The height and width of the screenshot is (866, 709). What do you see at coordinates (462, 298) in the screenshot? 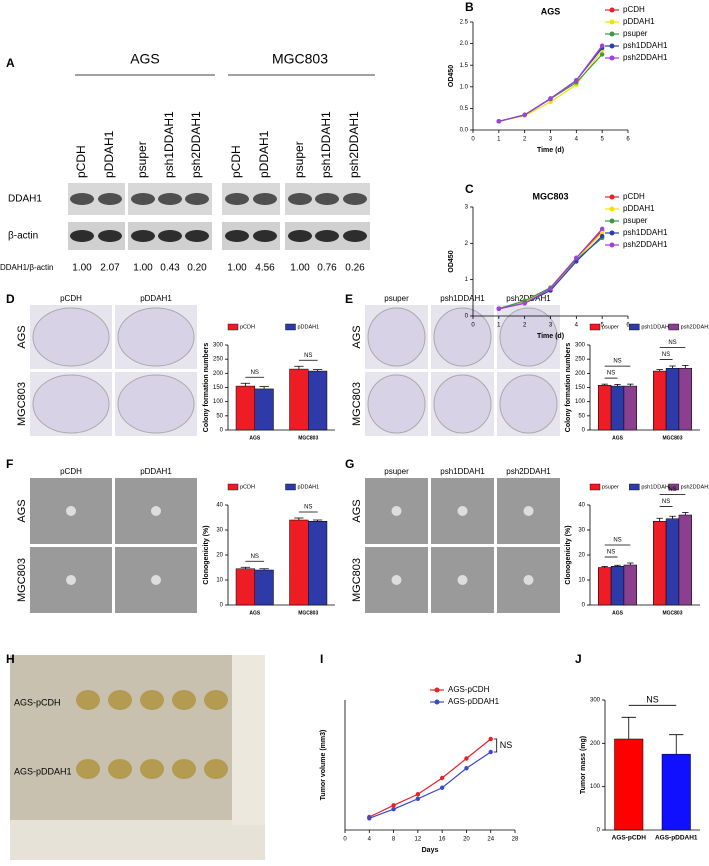
I see `image-column-label: psh1DDAH1` at bounding box center [462, 298].